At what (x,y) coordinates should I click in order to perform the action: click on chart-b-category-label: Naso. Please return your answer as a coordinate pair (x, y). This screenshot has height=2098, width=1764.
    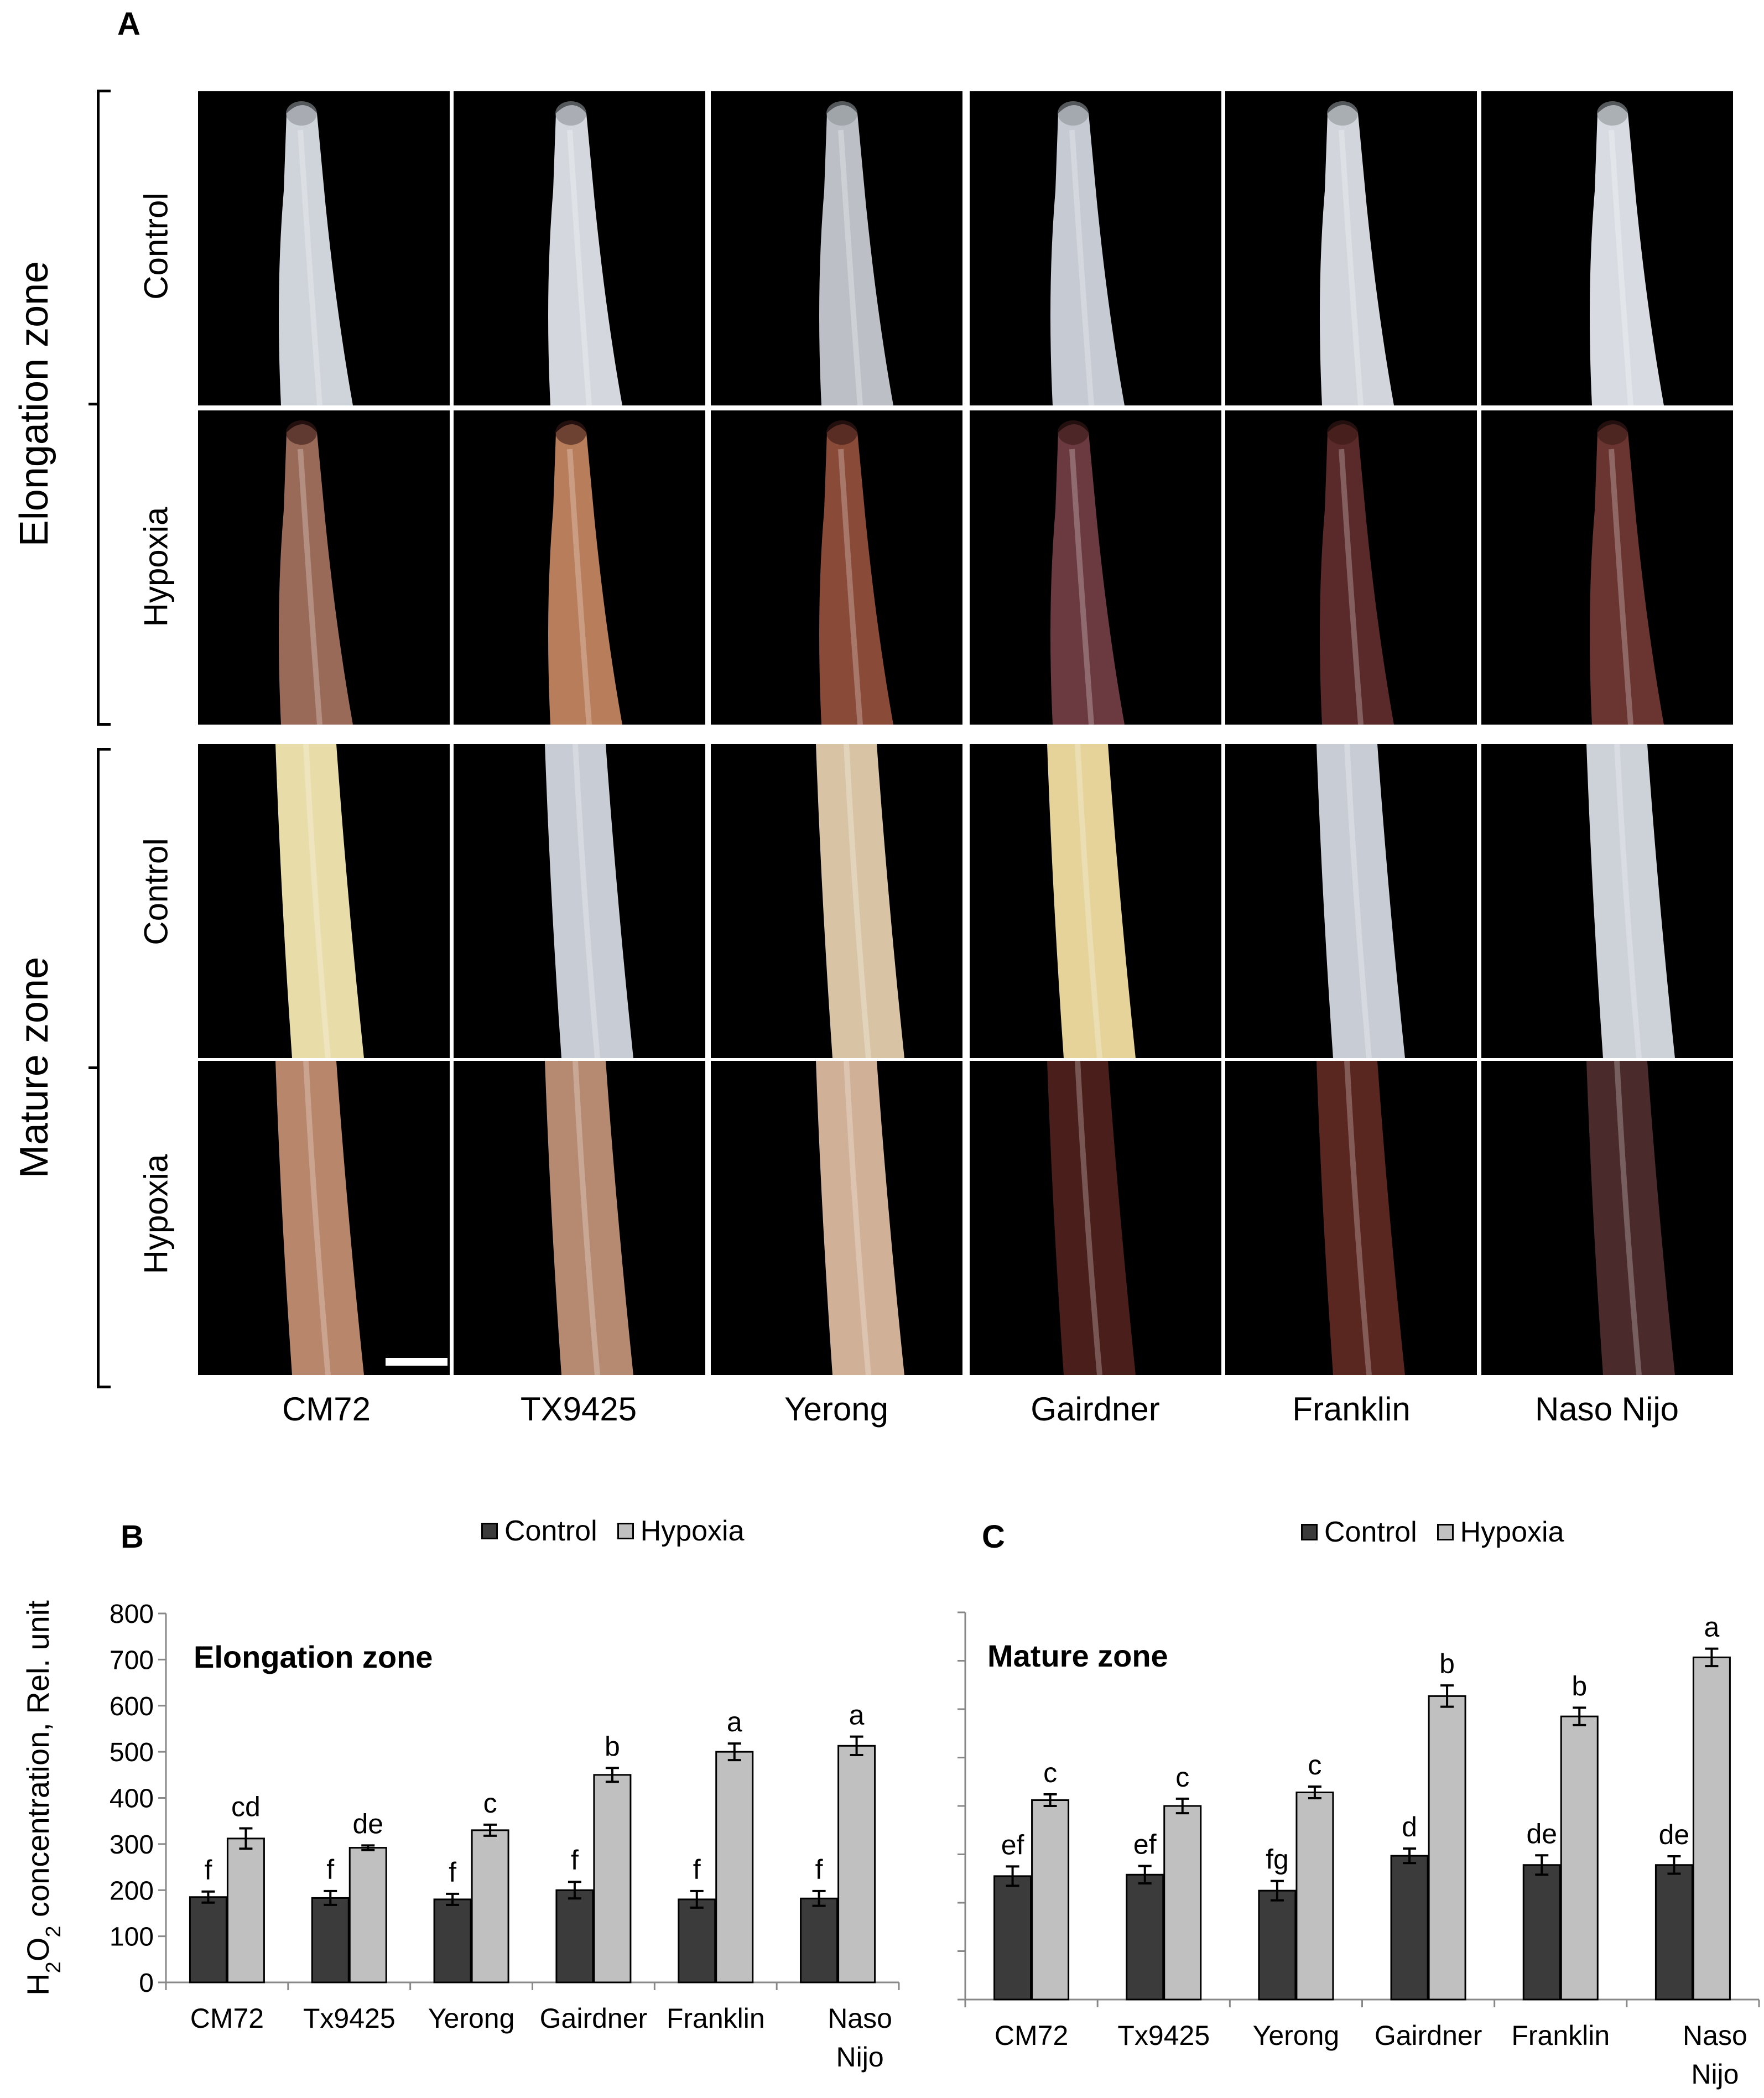
    Looking at the image, I should click on (860, 2018).